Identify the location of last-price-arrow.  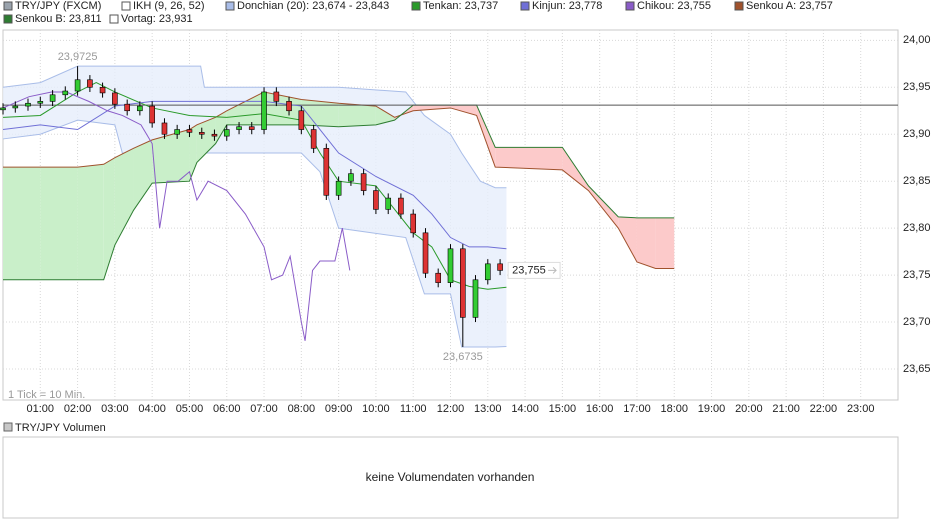
(552, 270).